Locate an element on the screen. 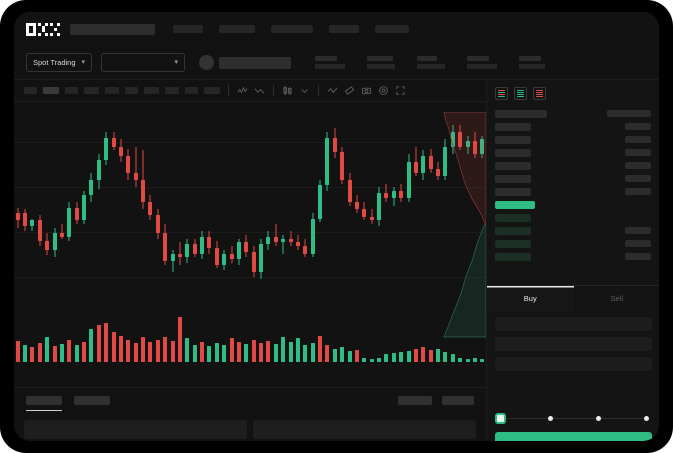 Image resolution: width=673 pixels, height=453 pixels. orderbook-mode-sell-icon is located at coordinates (539, 93).